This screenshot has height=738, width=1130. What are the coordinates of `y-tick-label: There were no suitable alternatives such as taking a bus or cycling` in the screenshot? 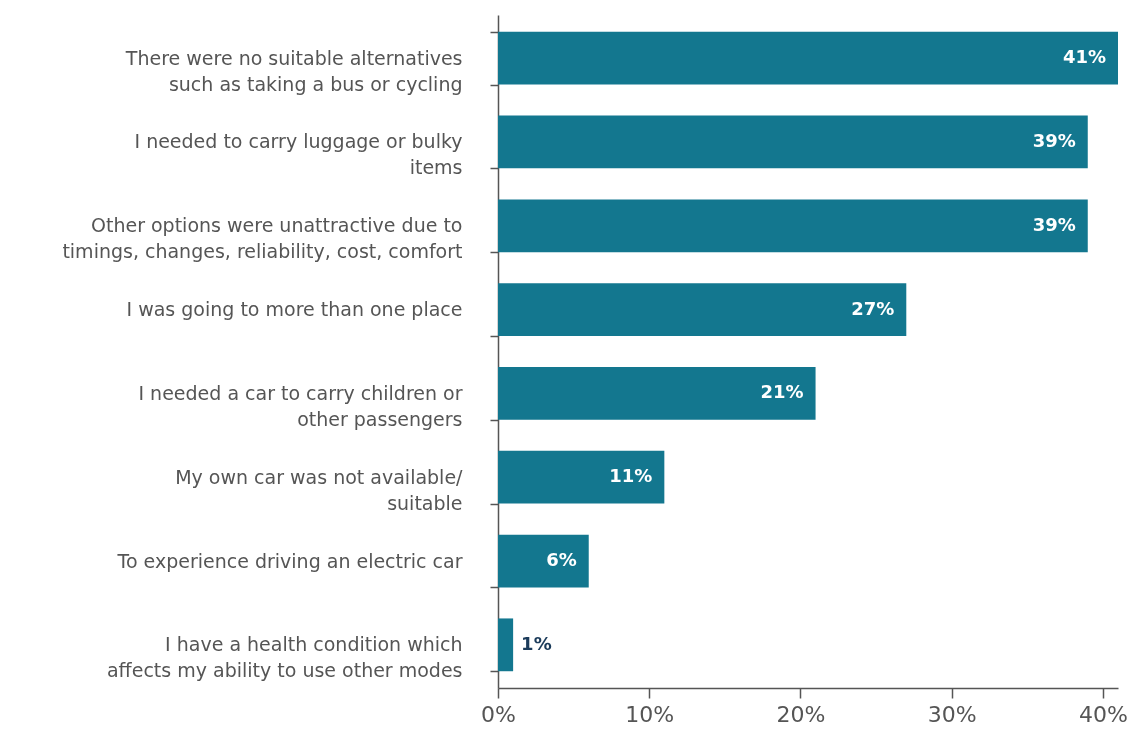 It's located at (293, 70).